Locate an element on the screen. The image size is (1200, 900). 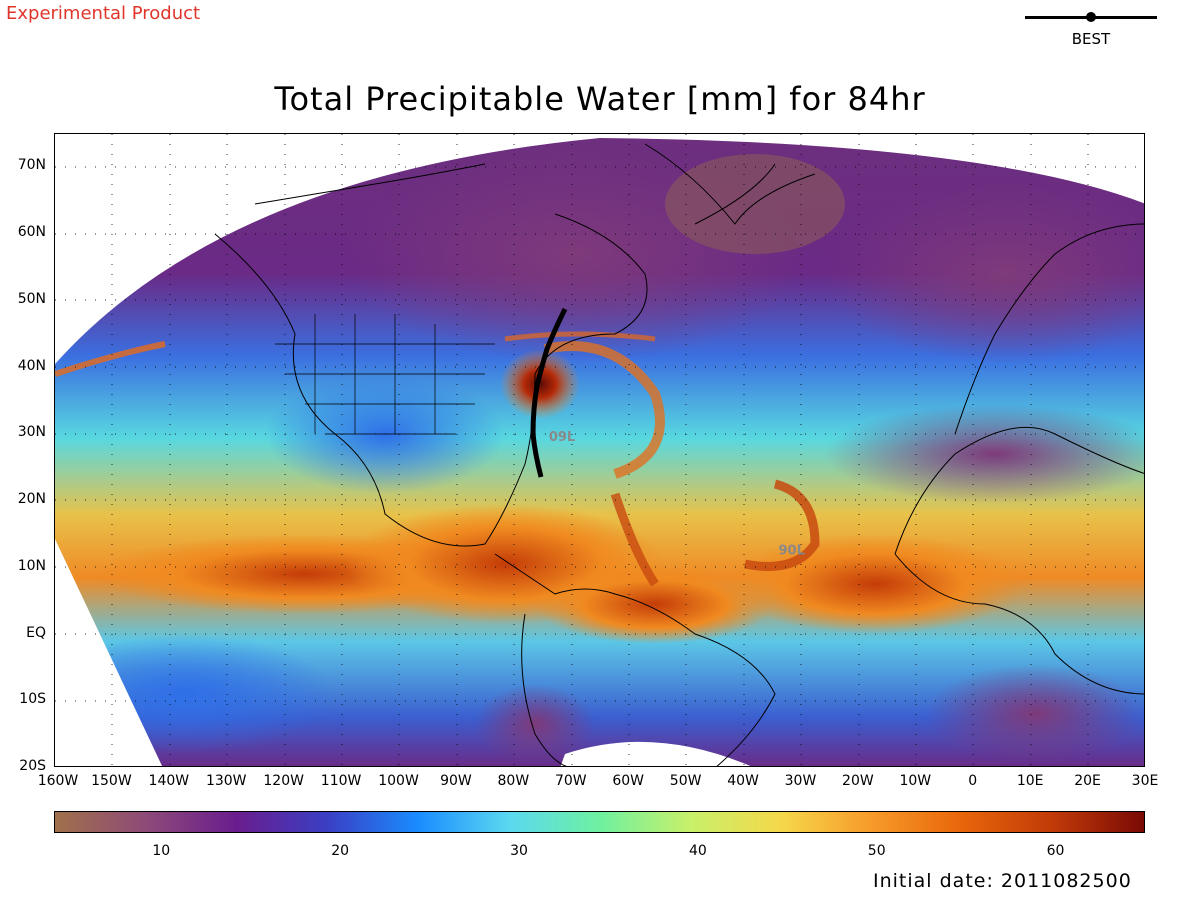
lon-tick-label: 10E is located at coordinates (1030, 781).